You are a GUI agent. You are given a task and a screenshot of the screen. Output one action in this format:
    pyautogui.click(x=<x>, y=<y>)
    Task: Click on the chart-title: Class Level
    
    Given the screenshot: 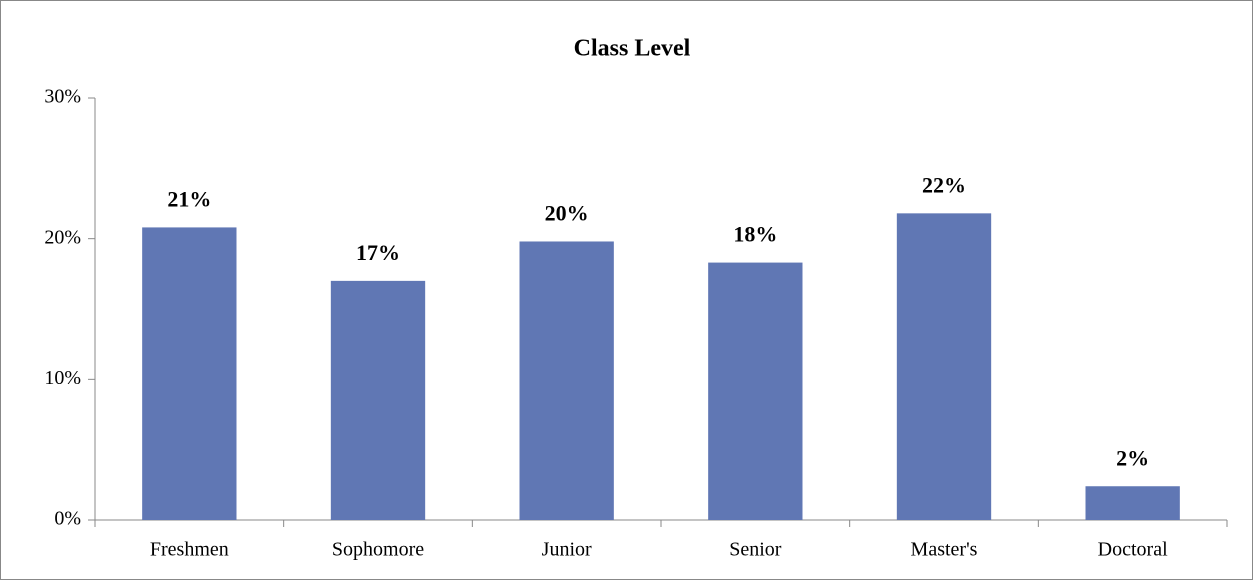 What is the action you would take?
    pyautogui.click(x=632, y=49)
    